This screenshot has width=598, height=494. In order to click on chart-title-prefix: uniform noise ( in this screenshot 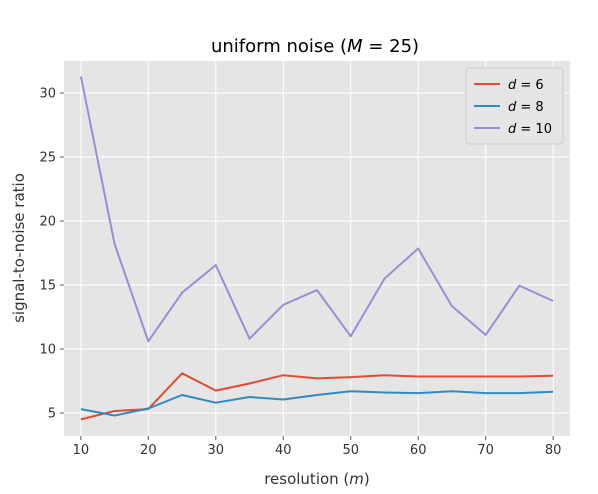, I will do `click(279, 46)`.